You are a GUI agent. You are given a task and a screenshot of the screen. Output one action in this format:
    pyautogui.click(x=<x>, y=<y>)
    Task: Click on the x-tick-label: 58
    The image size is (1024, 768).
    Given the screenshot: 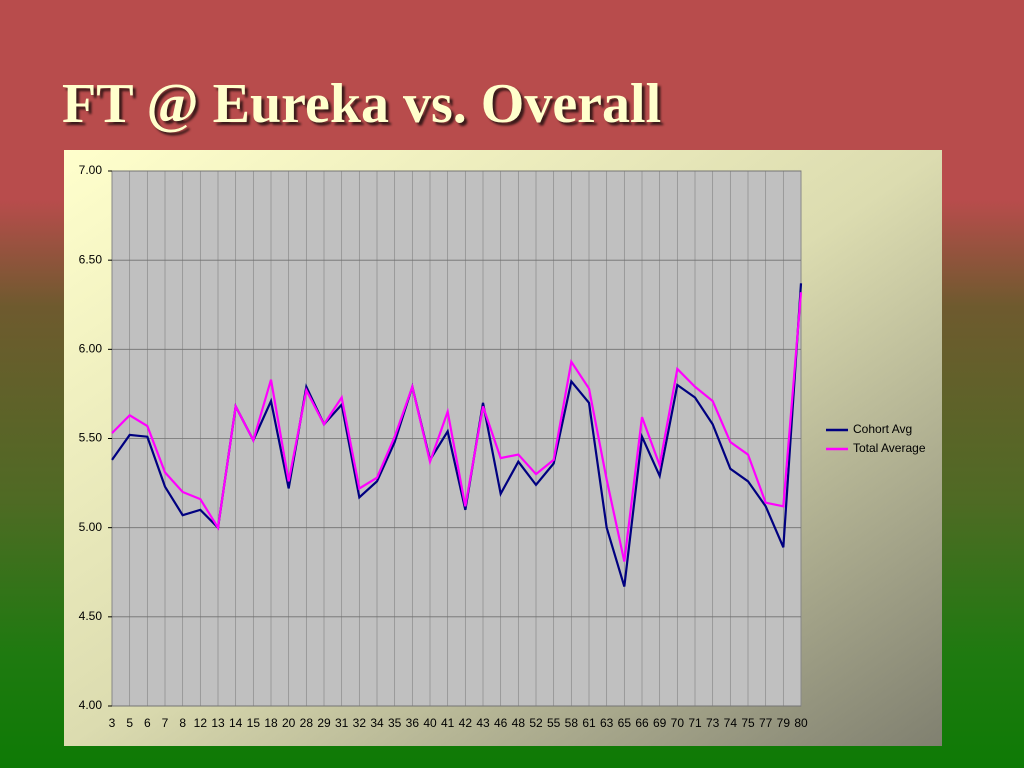 What is the action you would take?
    pyautogui.click(x=572, y=723)
    